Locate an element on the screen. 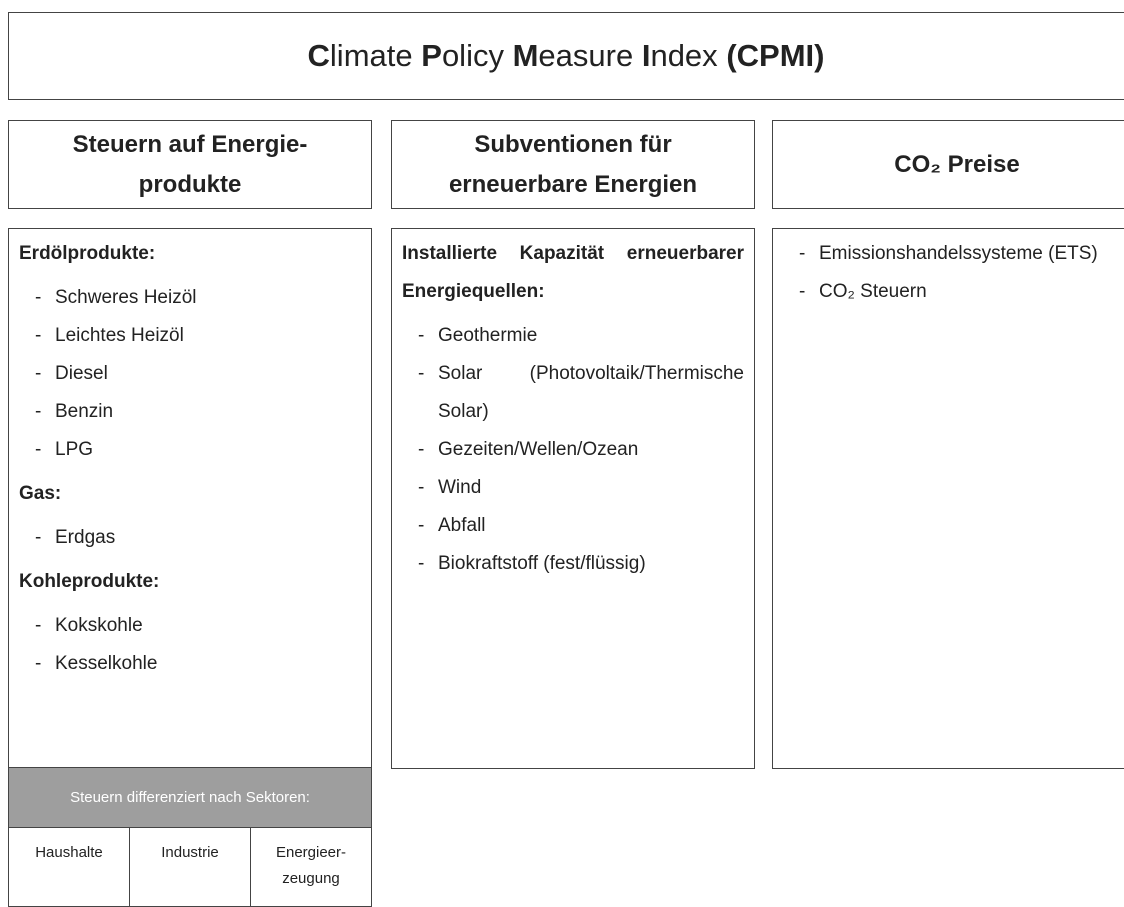 The image size is (1124, 907). list-item: Gezeiten/Wellen/Ozean is located at coordinates (581, 450).